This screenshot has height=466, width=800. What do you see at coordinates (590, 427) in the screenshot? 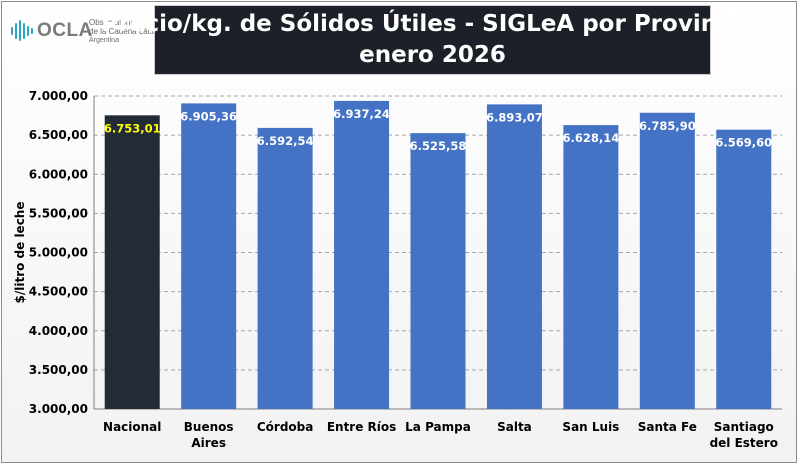
I see `x-tick-label: San Luis` at bounding box center [590, 427].